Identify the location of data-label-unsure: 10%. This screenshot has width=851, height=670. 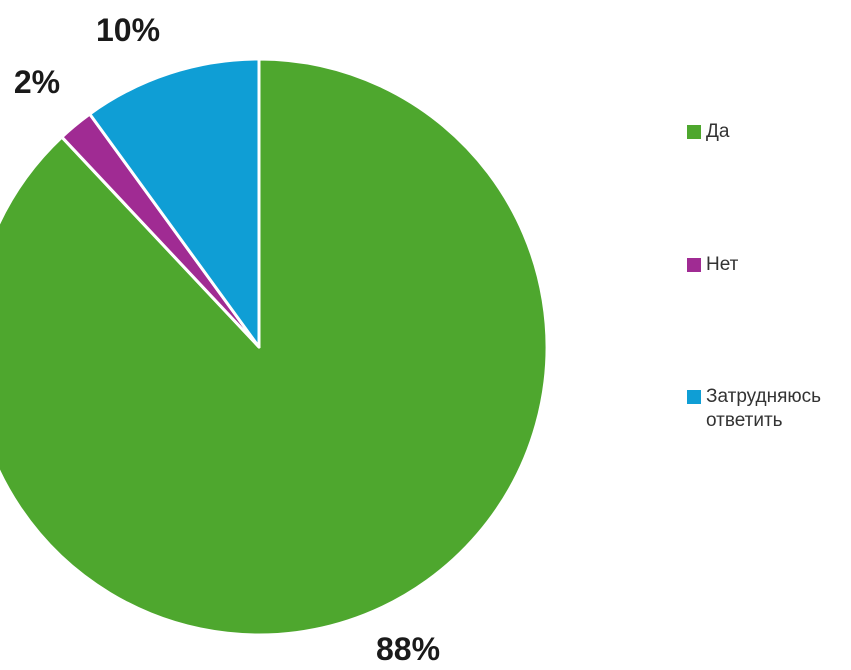
(128, 30).